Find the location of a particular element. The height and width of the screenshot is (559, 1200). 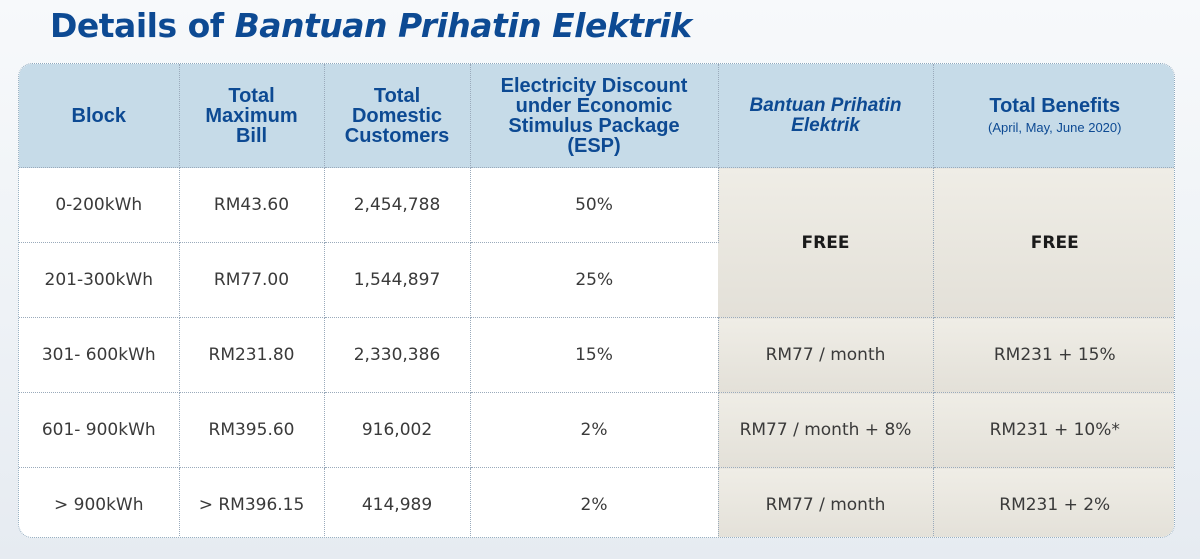

cell-max-bill: RM43.60 is located at coordinates (252, 205).